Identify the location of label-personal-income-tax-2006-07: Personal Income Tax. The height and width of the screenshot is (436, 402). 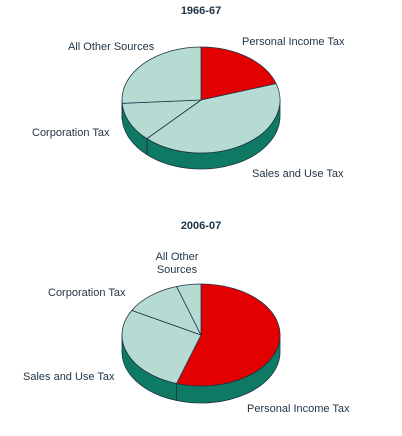
(298, 409).